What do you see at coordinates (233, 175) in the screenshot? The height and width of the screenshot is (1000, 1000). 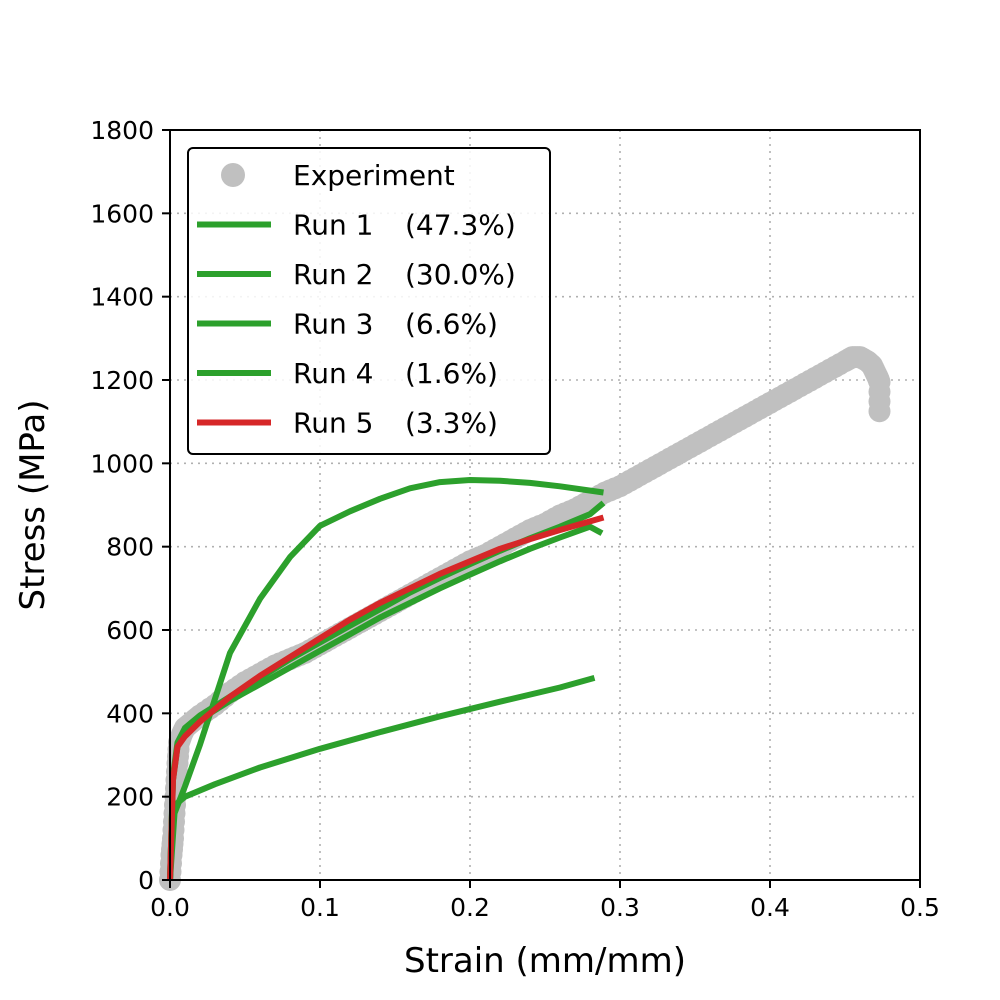 I see `legend-marker` at bounding box center [233, 175].